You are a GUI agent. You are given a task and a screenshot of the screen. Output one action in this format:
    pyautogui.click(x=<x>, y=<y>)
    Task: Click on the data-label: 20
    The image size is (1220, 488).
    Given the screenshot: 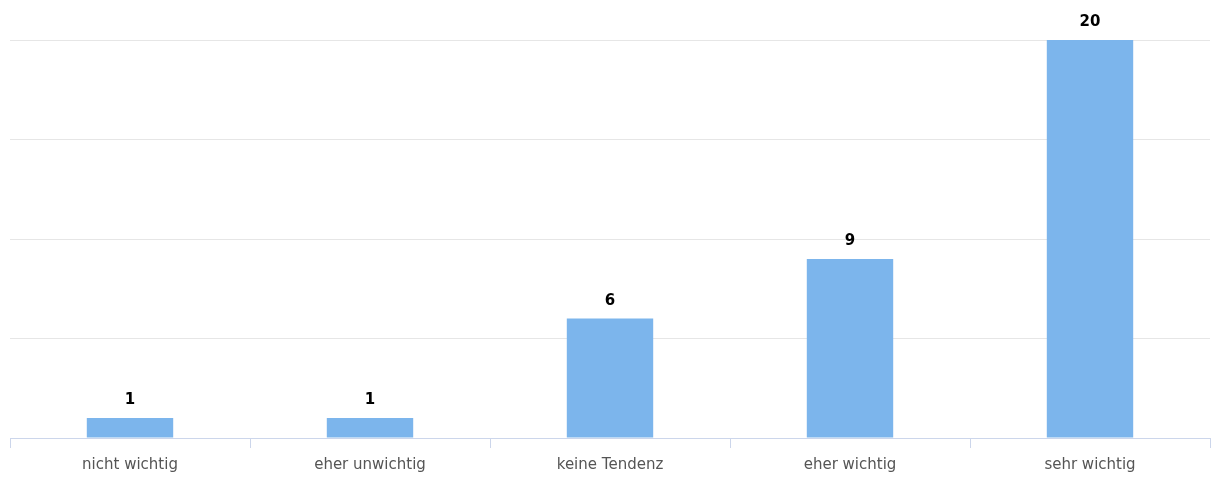 What is the action you would take?
    pyautogui.click(x=1090, y=21)
    